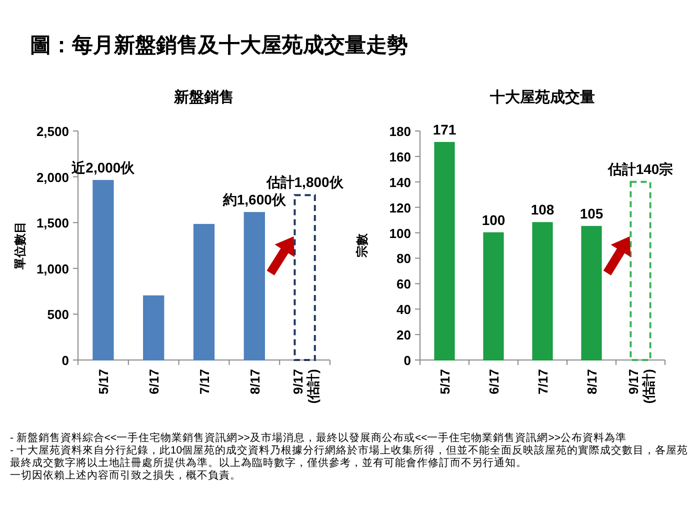 Image resolution: width=700 pixels, height=525 pixels. I want to click on y-tick-label: 80, so click(403, 258).